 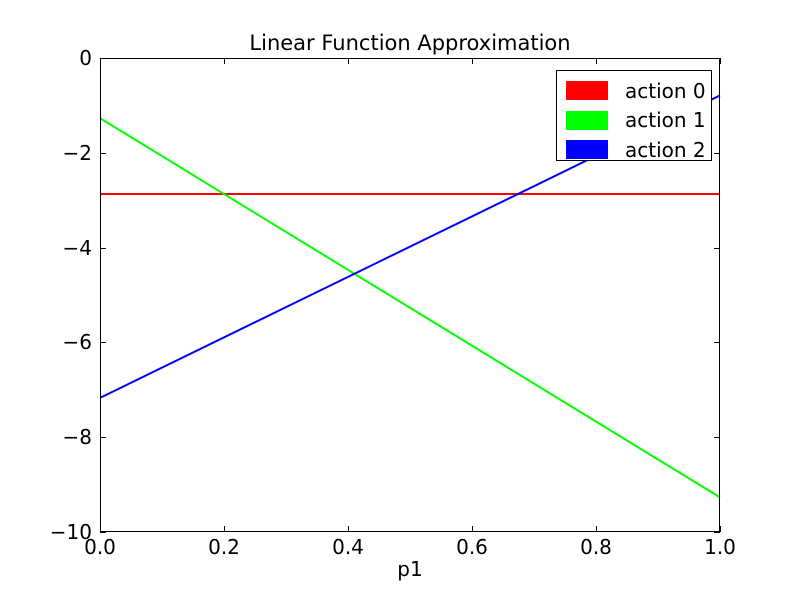 I want to click on y-tick-label: −10, so click(x=70, y=532).